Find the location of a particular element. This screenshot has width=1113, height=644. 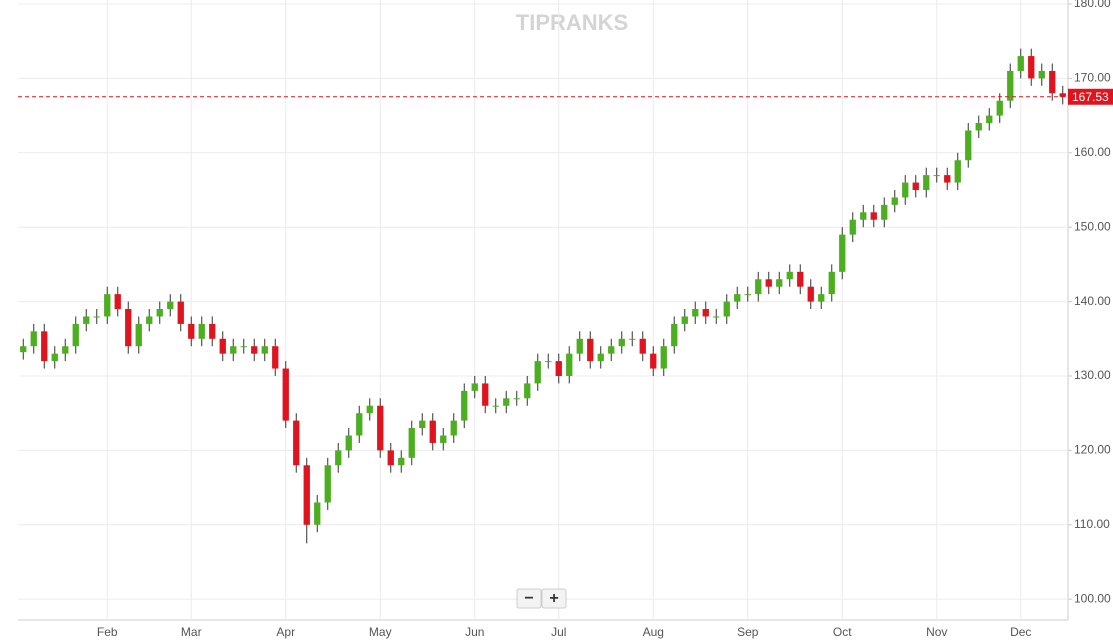

y-tick-label: 150.00 is located at coordinates (1092, 226).